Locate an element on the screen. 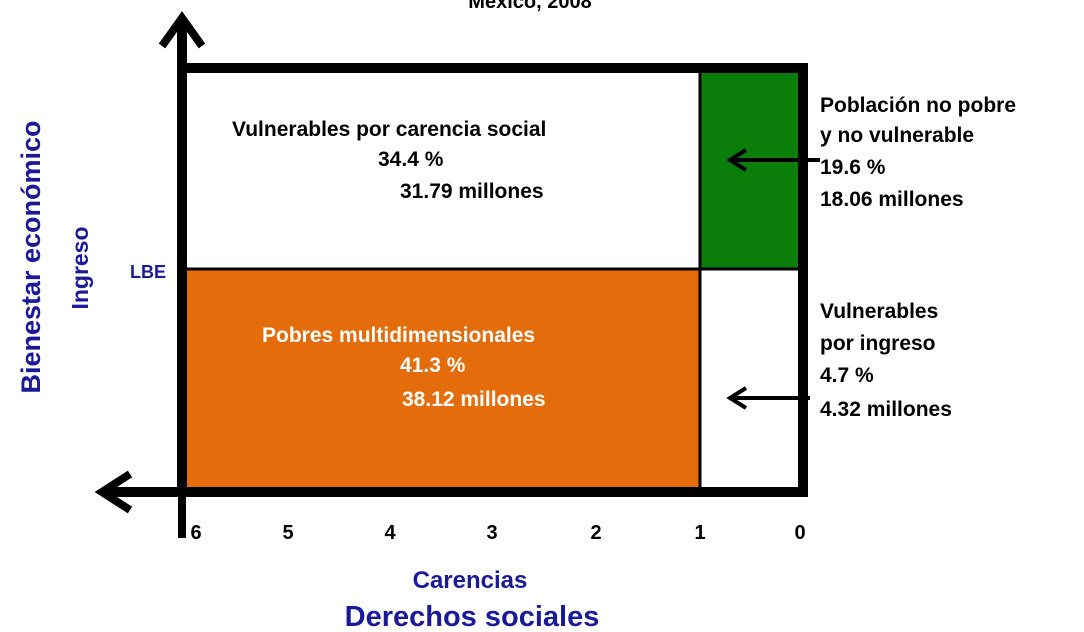  quadrant-percent: 34.4 % is located at coordinates (411, 159).